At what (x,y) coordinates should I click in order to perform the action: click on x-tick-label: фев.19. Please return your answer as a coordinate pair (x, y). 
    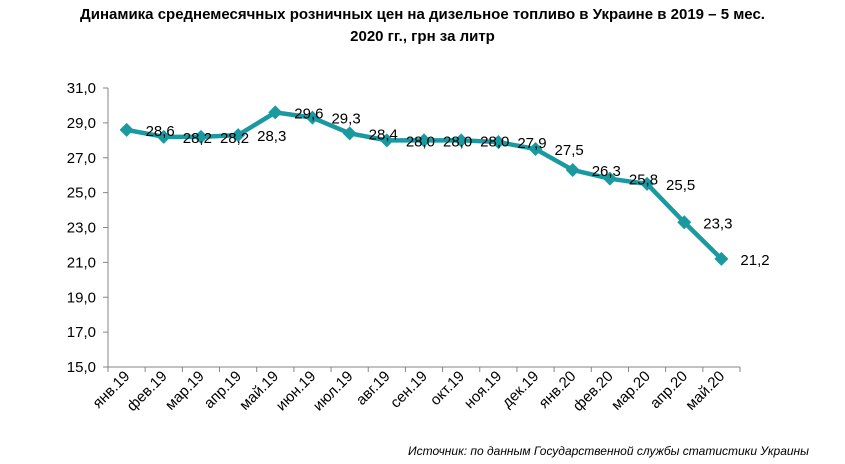
    Looking at the image, I should click on (147, 391).